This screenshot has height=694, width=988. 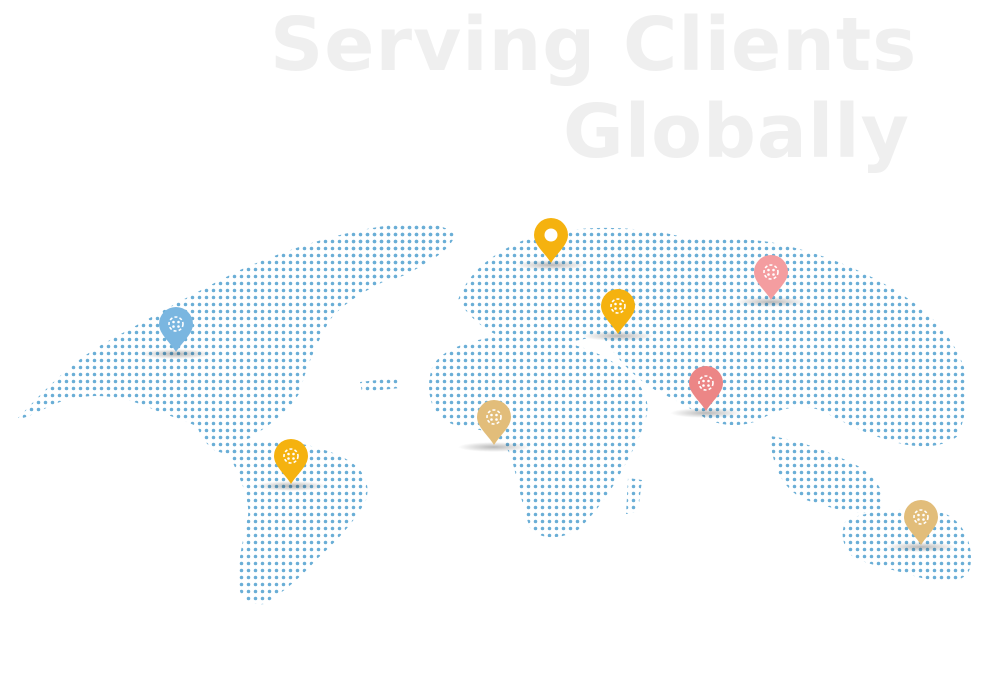 What do you see at coordinates (551, 235) in the screenshot?
I see `pin-center-dot` at bounding box center [551, 235].